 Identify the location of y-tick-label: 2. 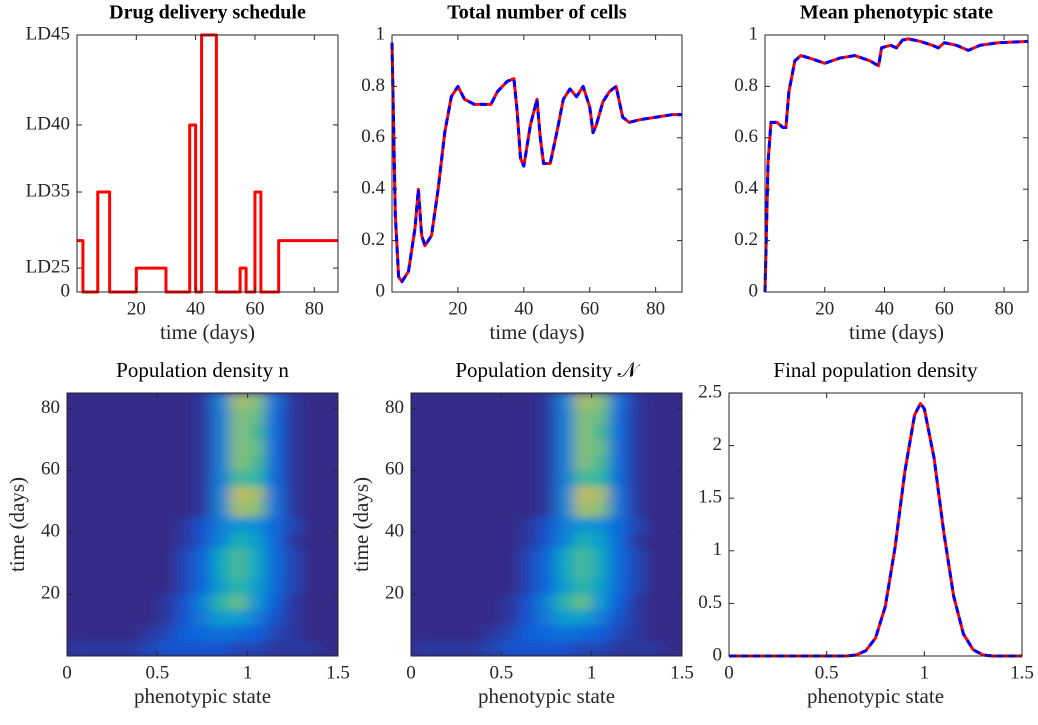
(718, 444).